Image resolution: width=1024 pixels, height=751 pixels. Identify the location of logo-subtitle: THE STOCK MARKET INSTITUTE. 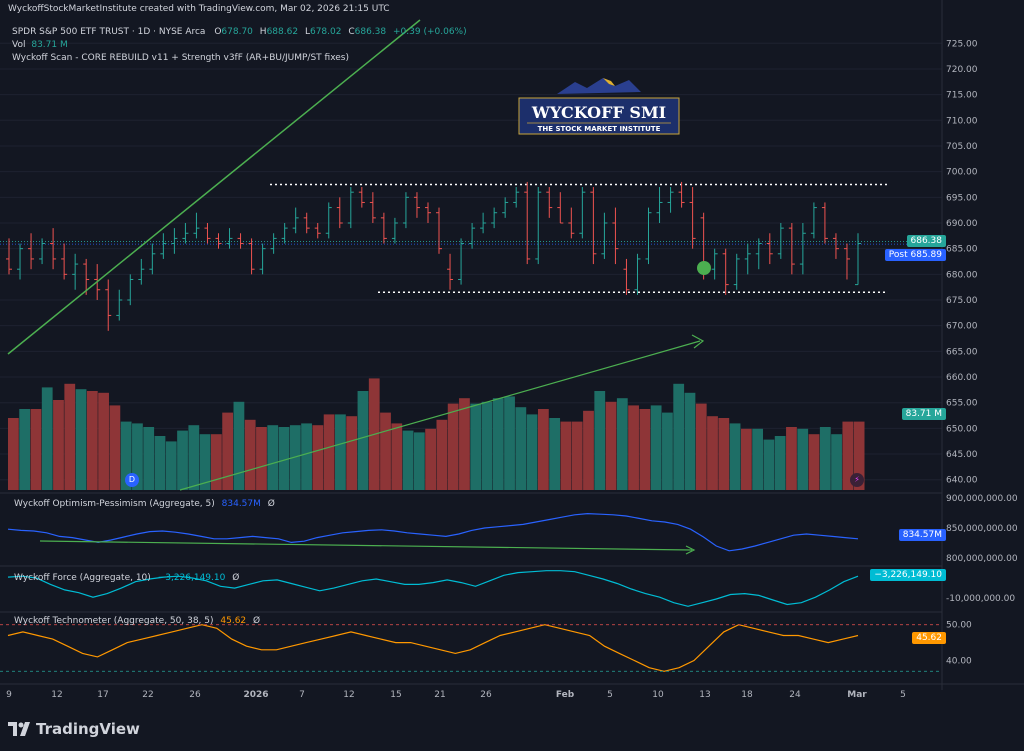
(599, 129).